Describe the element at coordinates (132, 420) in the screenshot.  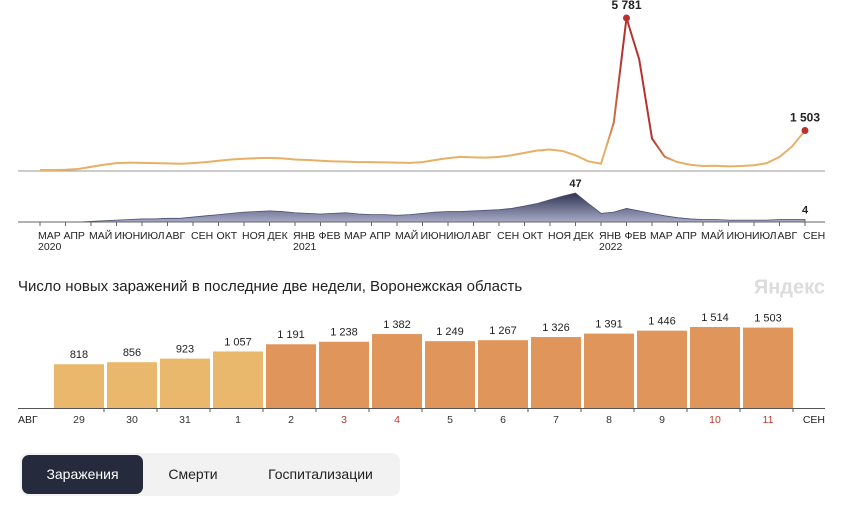
I see `x-tick-label: 30` at that location.